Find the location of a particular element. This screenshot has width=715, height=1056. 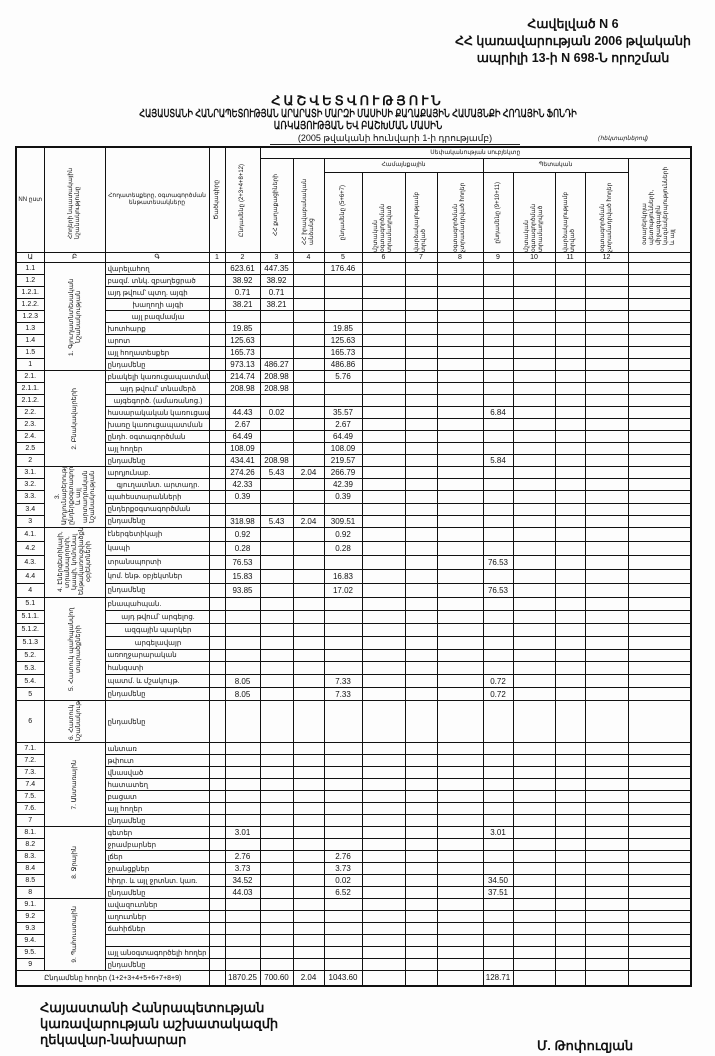

table-row: 8.5 հիդր. և այլ ջրտնտ. կառ. 34.52 0.02 34.50 is located at coordinates (353, 881).